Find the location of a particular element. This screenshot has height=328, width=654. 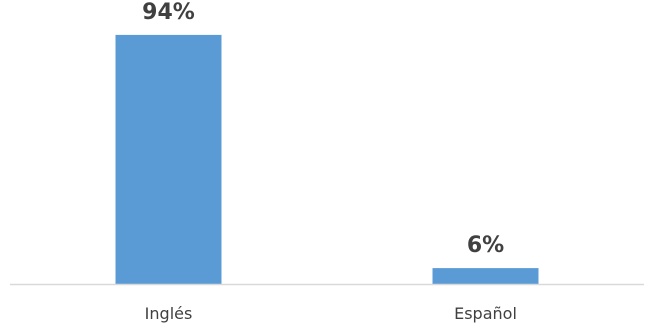

x-tick-labels-group: Inglés Español is located at coordinates (331, 313).